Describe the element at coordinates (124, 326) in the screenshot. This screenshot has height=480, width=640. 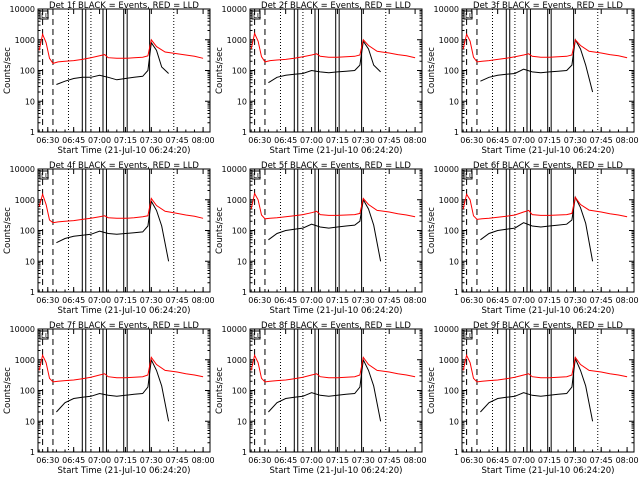
I see `panel-title: Det 7f BLACK = Events, RED = LLD` at that location.